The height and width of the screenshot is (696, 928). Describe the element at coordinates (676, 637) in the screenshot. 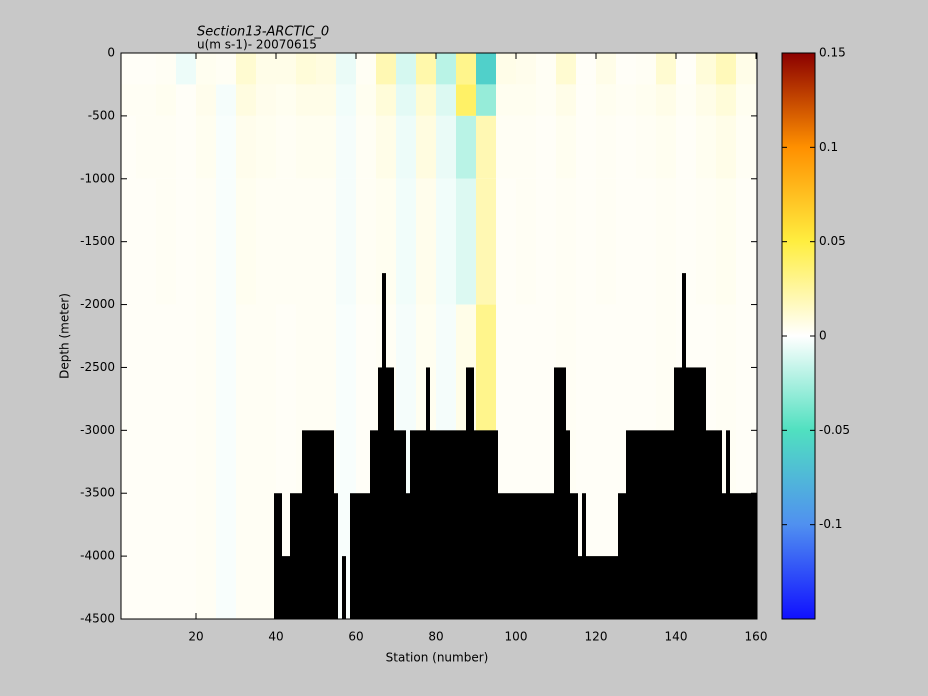

I see `x-tick-label: 140` at that location.